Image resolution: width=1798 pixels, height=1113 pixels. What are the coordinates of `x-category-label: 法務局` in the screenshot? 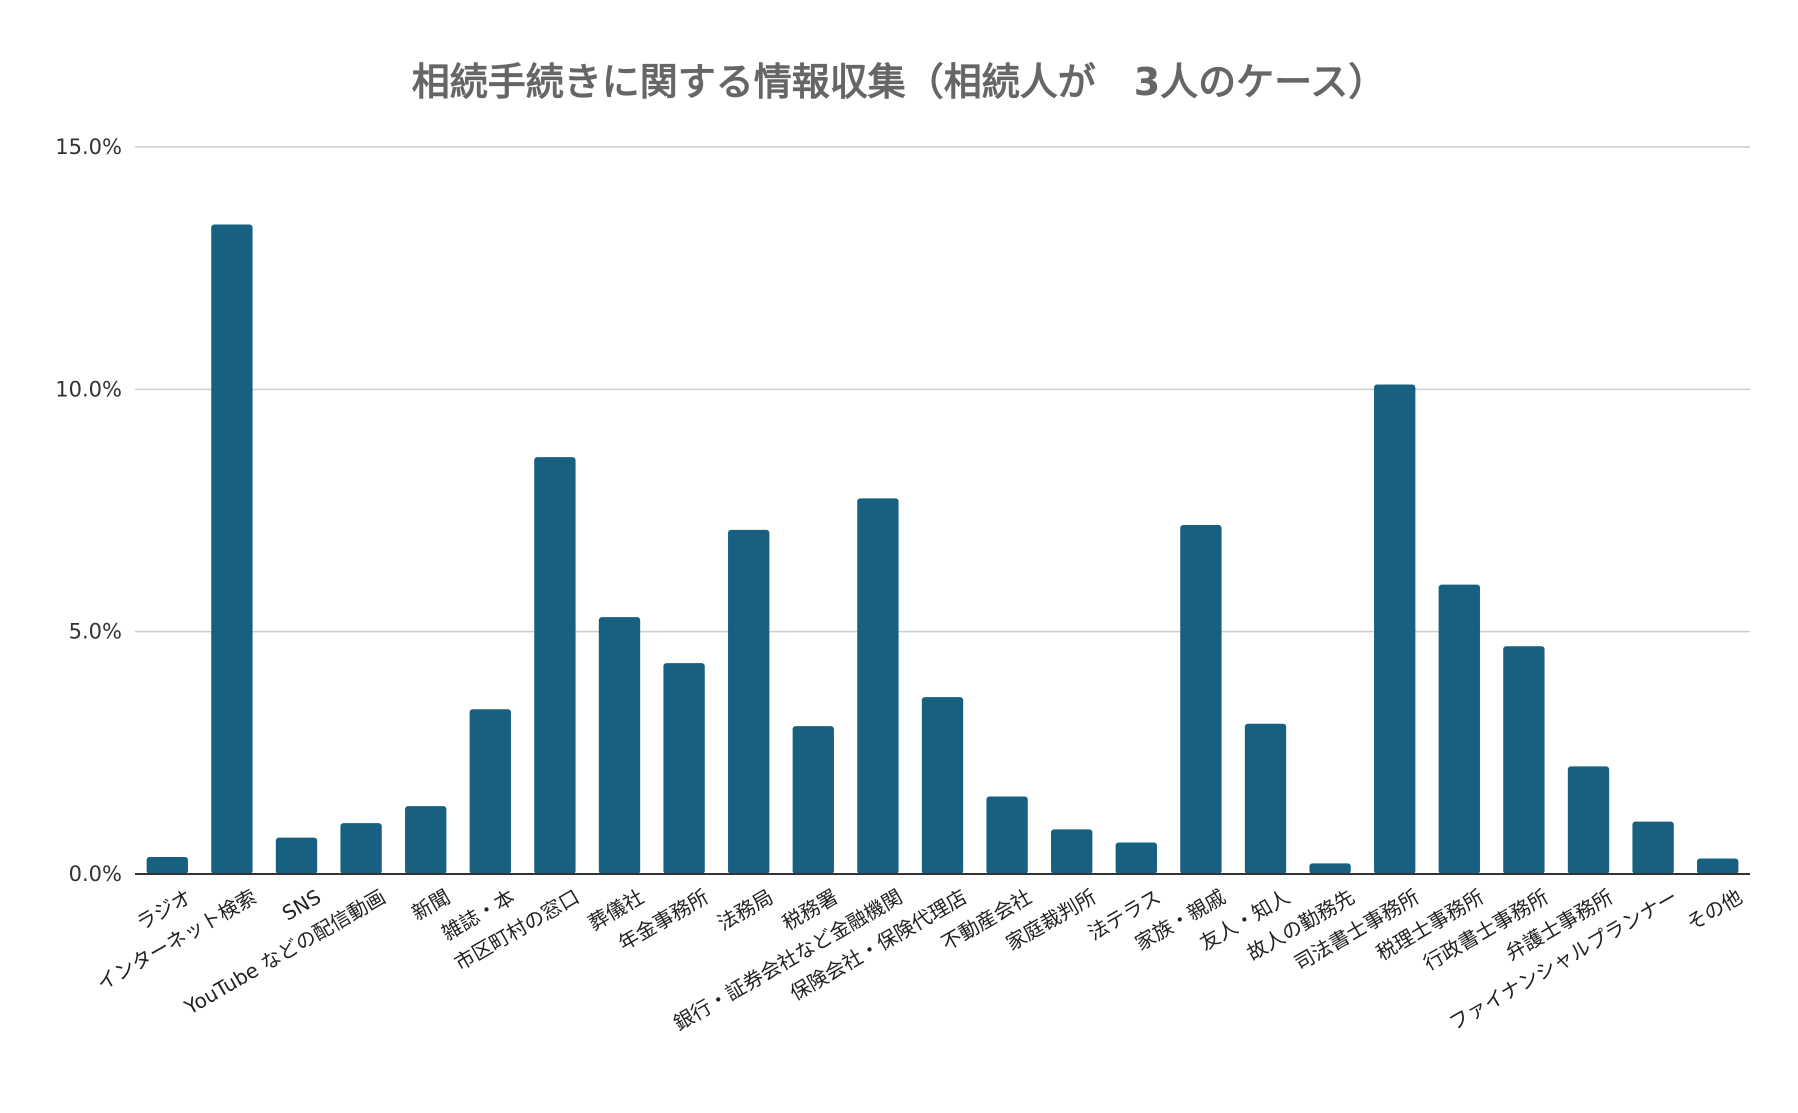 It's located at (745, 910).